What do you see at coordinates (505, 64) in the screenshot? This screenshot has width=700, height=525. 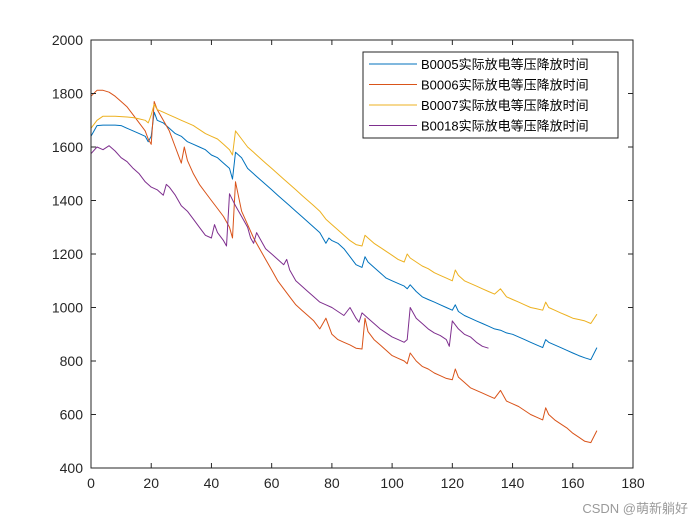 I see `legend-label-1: B0005实际放电等压降放时间` at bounding box center [505, 64].